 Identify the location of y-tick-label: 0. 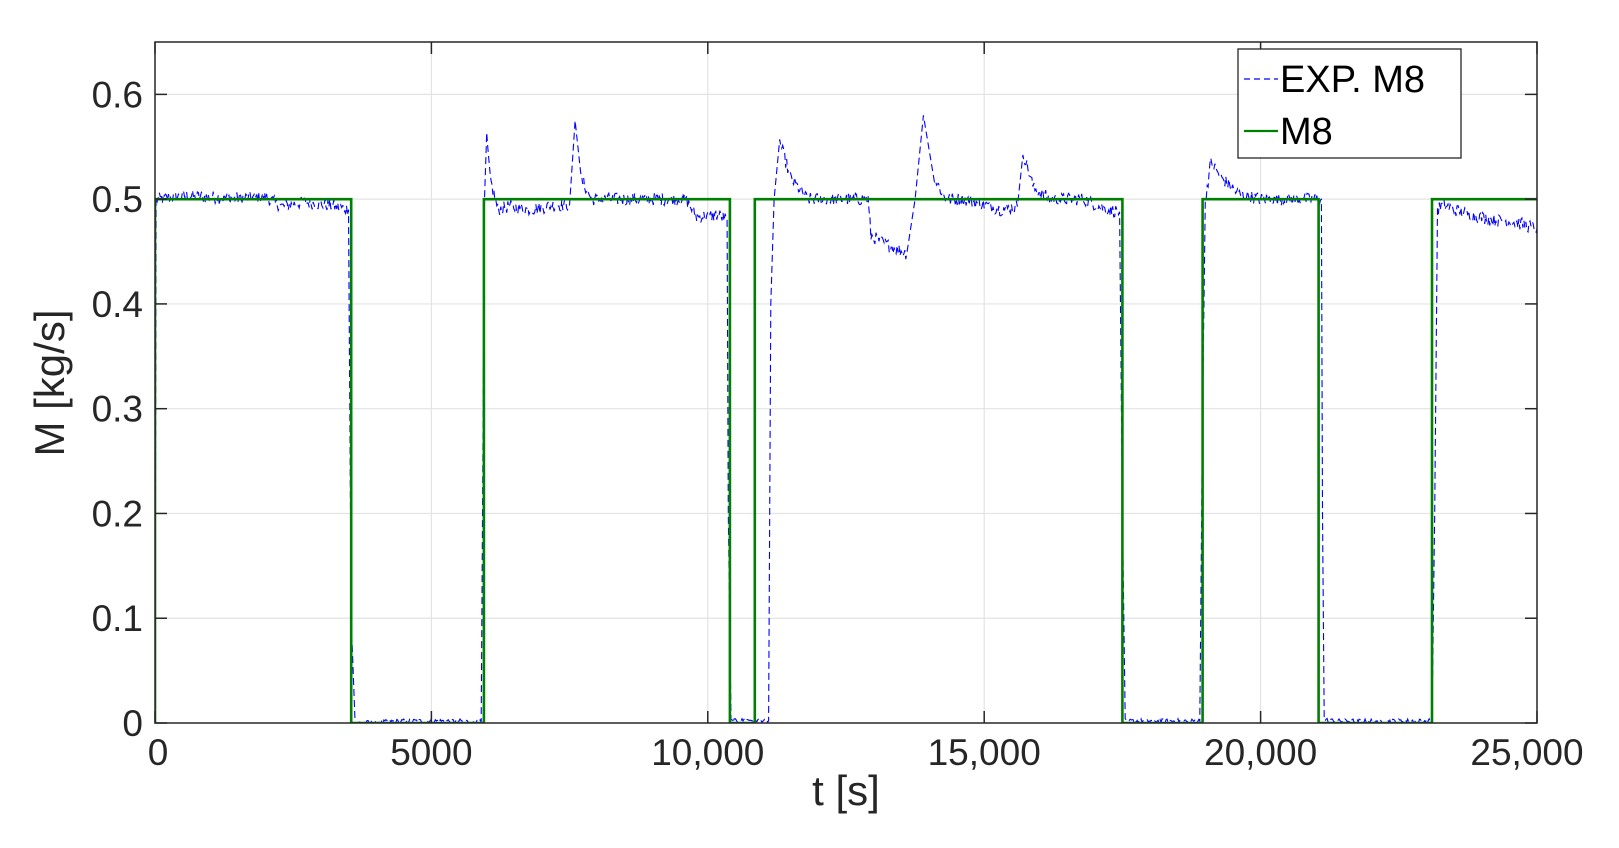
(132, 723).